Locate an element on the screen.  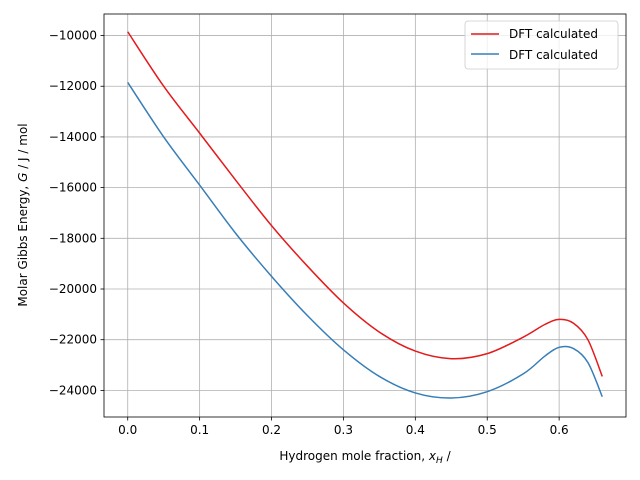
legend-label-series-2: DFT calculated is located at coordinates (553, 55).